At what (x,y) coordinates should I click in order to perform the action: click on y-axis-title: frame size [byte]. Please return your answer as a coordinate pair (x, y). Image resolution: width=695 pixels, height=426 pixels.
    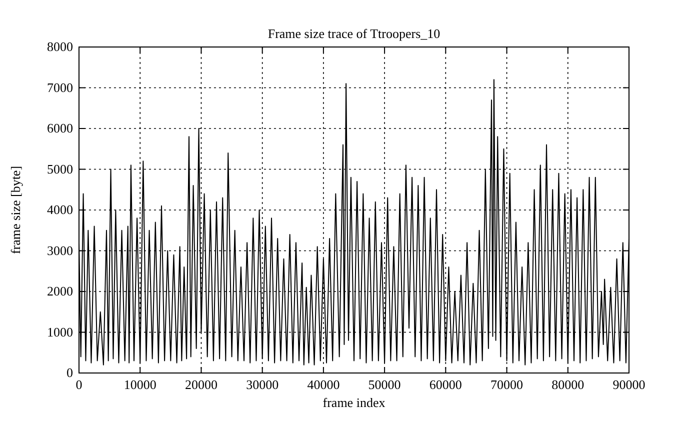
    Looking at the image, I should click on (15, 210).